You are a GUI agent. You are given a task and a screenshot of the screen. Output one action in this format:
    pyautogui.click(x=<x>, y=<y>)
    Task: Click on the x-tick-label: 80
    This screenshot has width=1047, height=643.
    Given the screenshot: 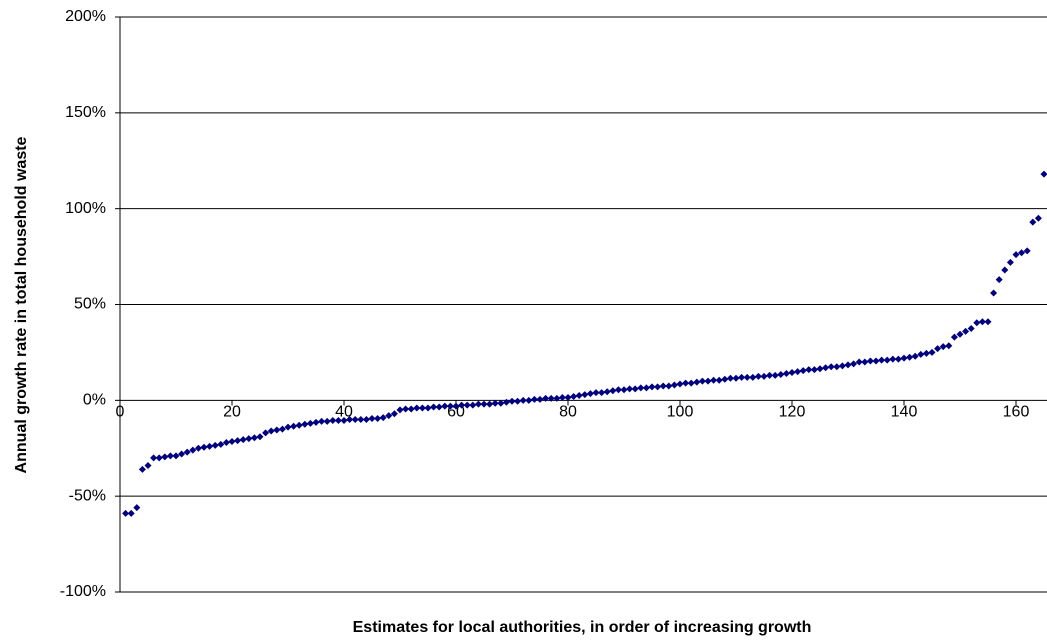 What is the action you would take?
    pyautogui.click(x=568, y=412)
    